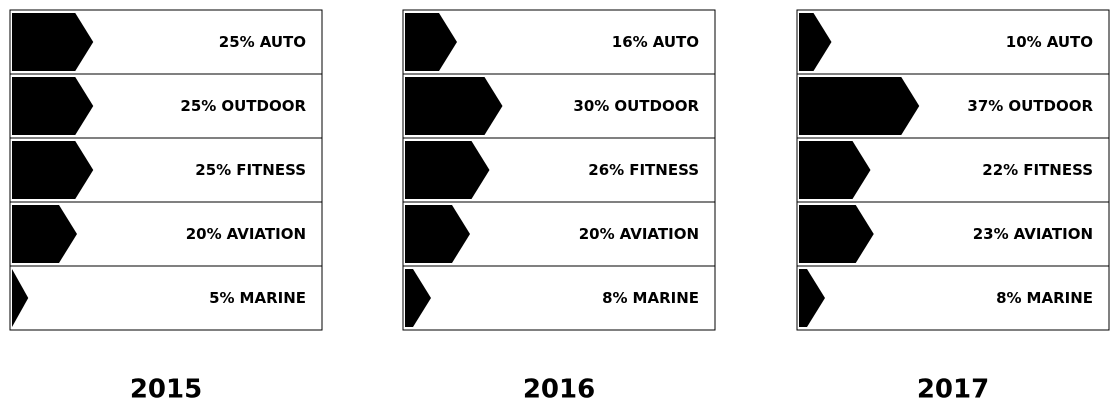 The height and width of the screenshot is (404, 1116). What do you see at coordinates (953, 389) in the screenshot?
I see `chart-title: 2017` at bounding box center [953, 389].